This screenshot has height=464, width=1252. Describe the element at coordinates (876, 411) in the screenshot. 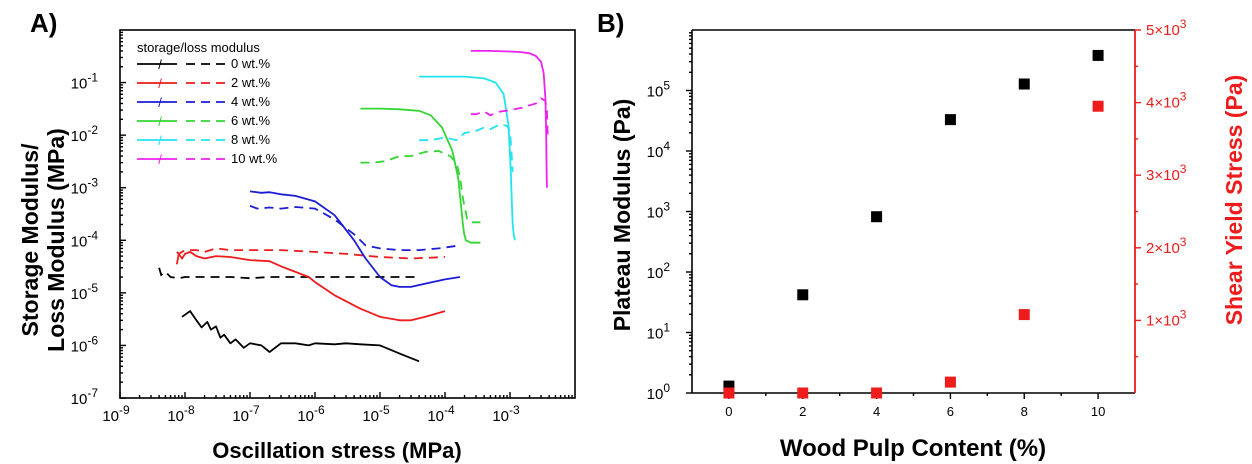

I see `x-tick-label: 4` at that location.